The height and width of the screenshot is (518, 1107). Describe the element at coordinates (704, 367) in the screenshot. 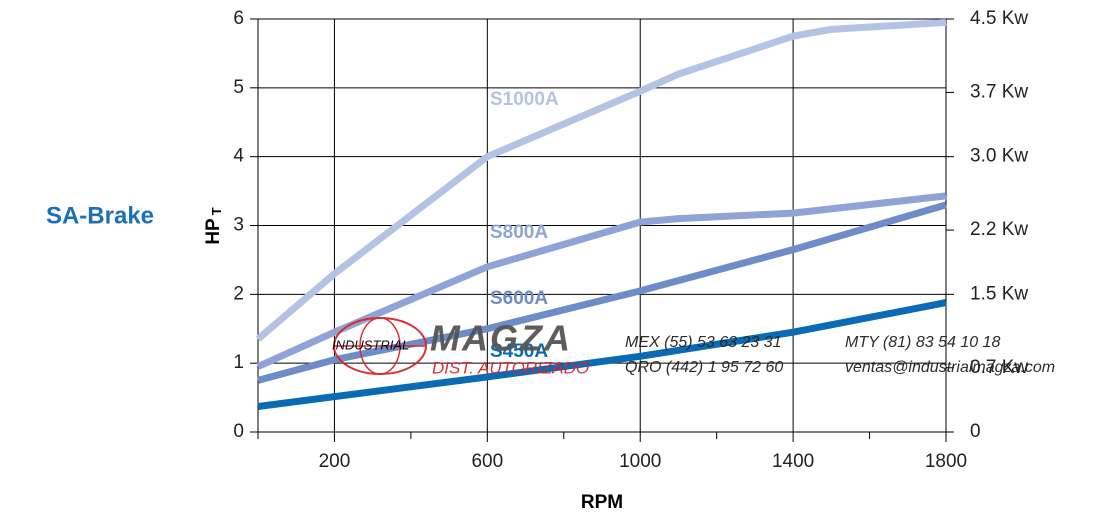

I see `contact: QRO (442) 1 95 72 60` at that location.